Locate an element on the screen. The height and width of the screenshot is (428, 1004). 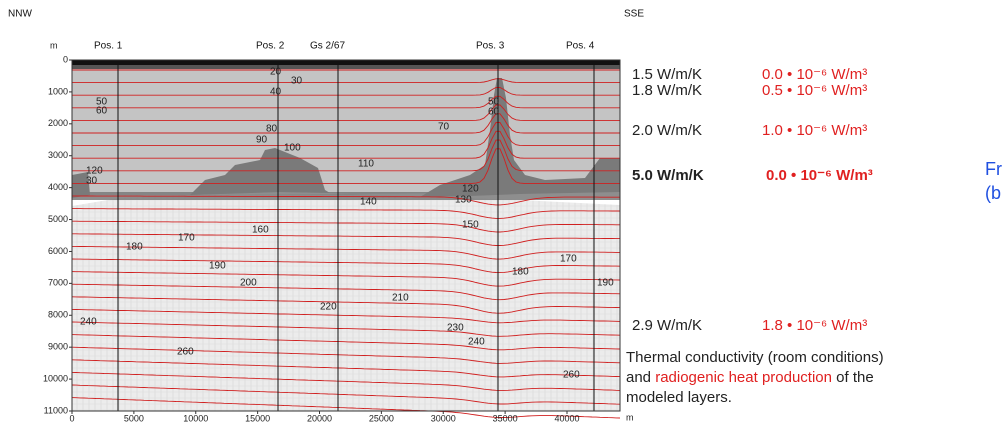
caption: radiogenic heat production is located at coordinates (743, 377).